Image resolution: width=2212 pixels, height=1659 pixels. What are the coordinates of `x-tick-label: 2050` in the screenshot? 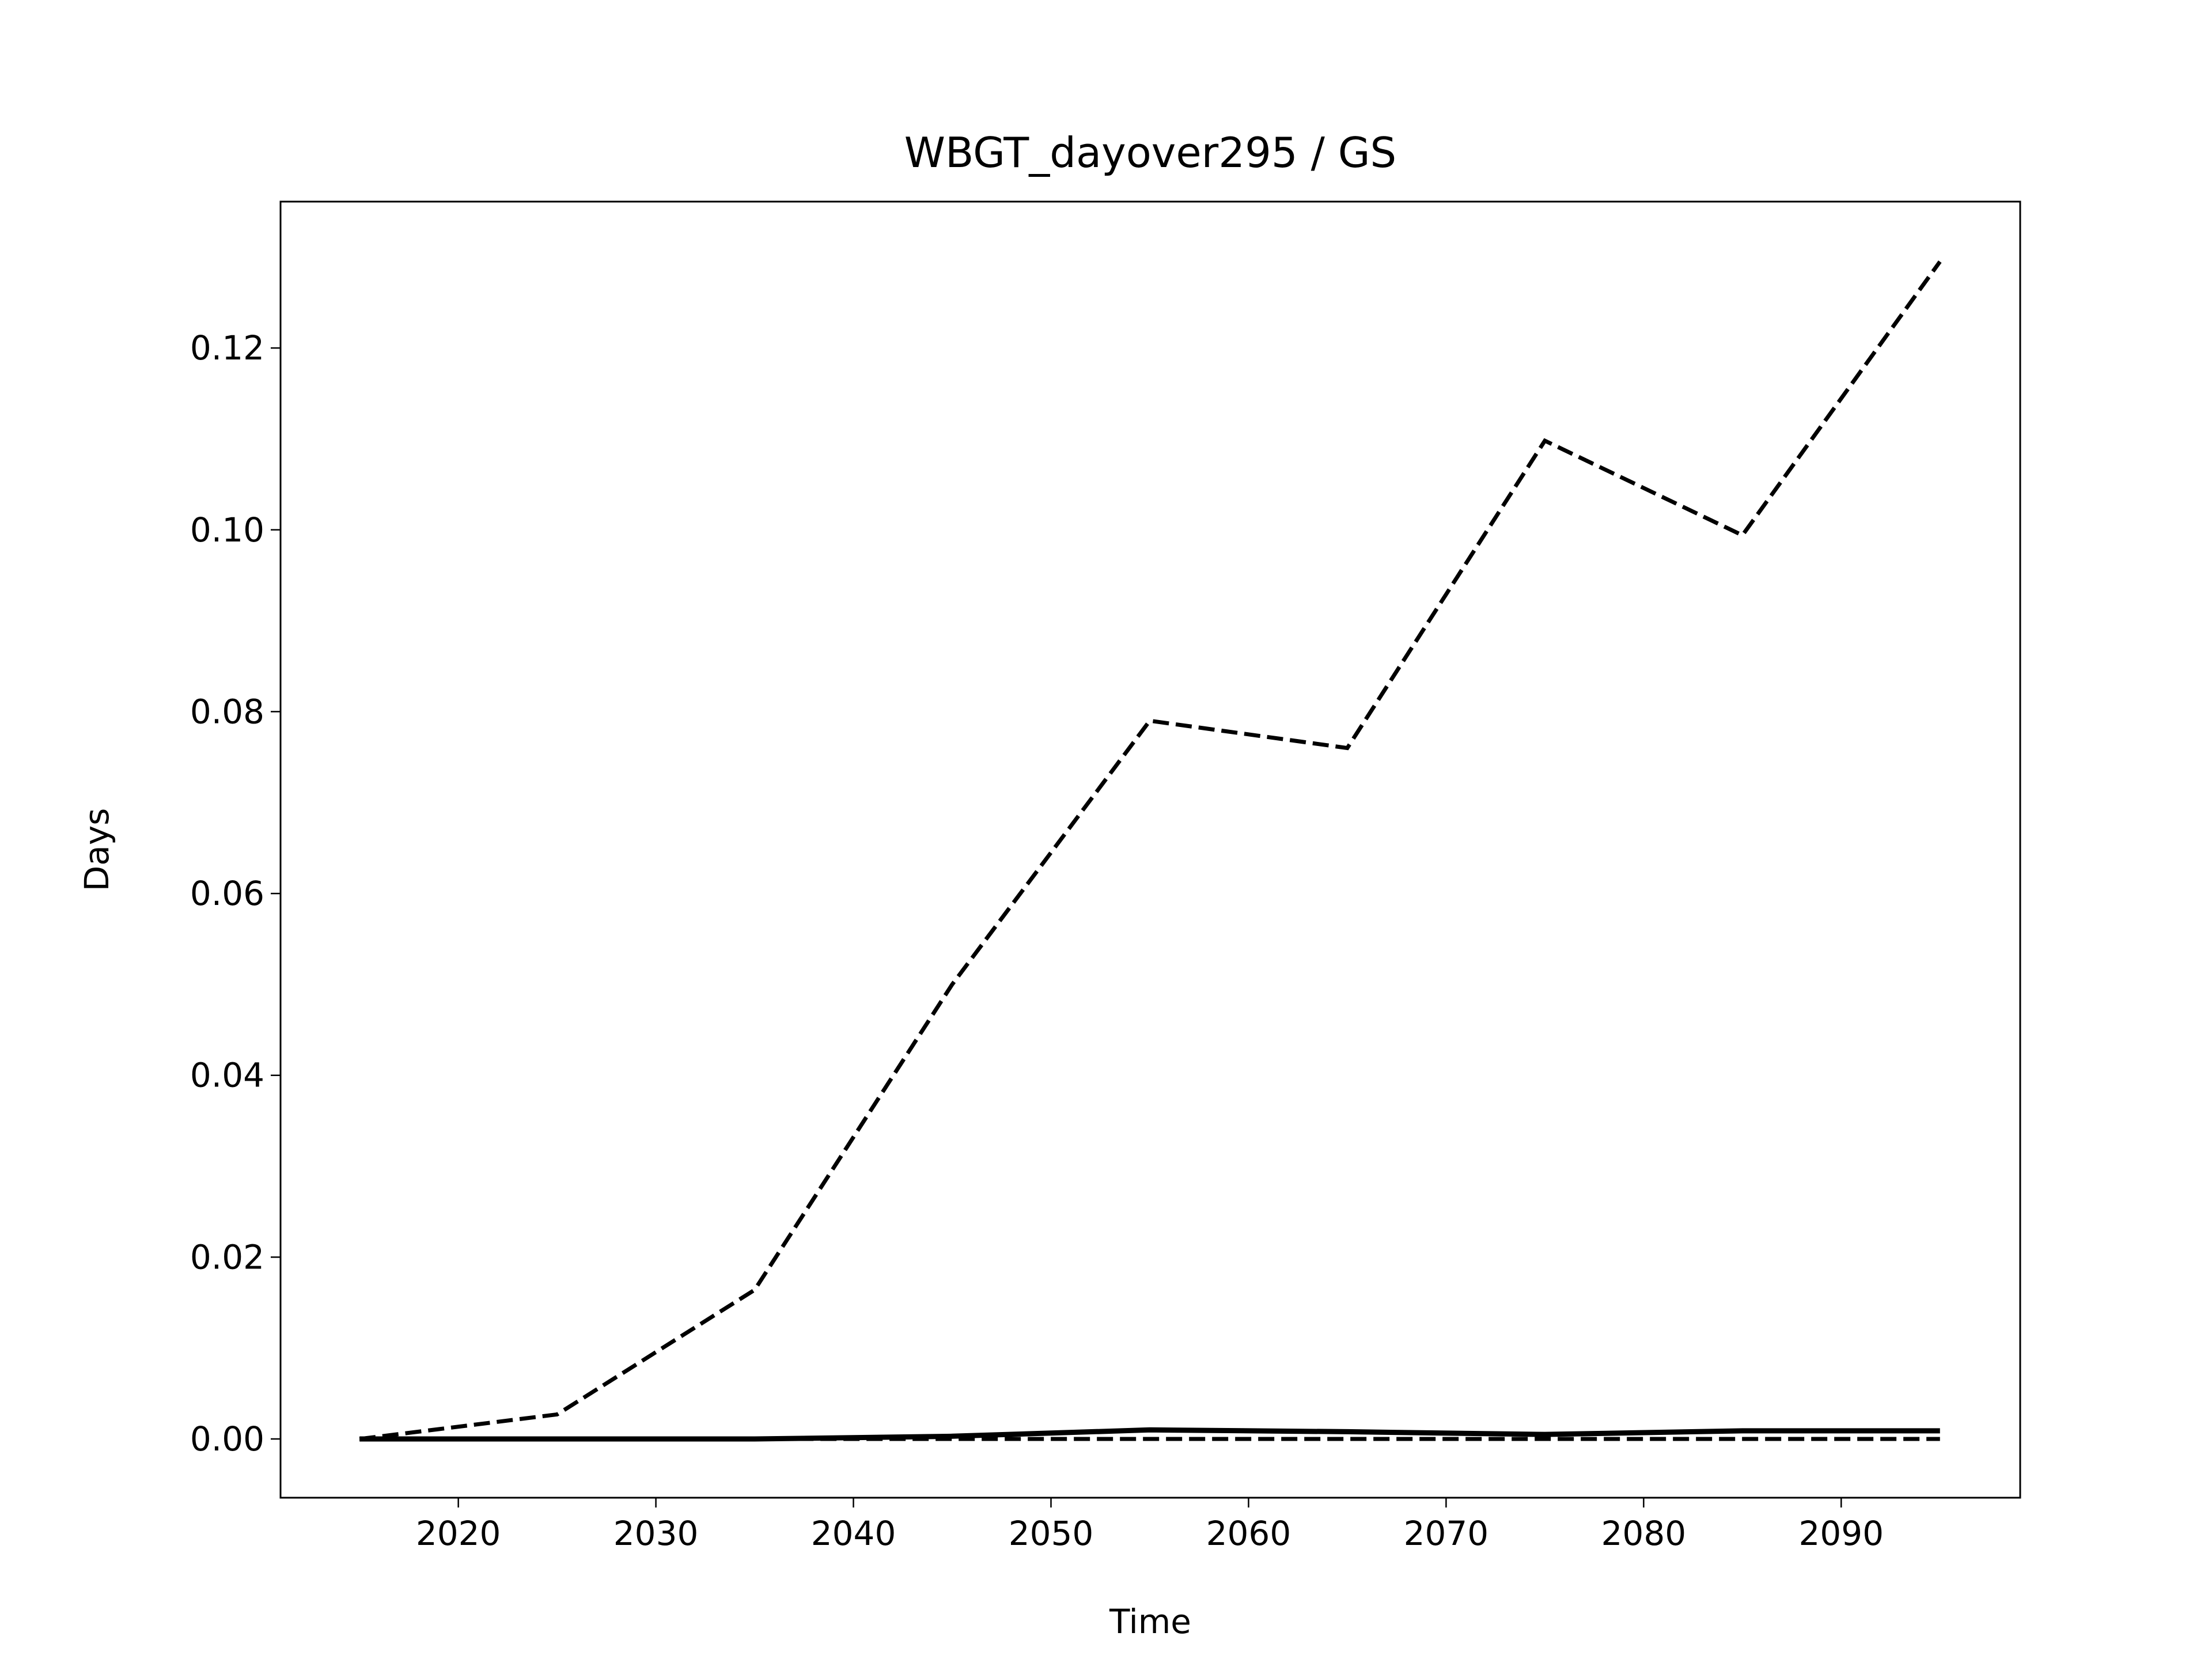 It's located at (1051, 1533).